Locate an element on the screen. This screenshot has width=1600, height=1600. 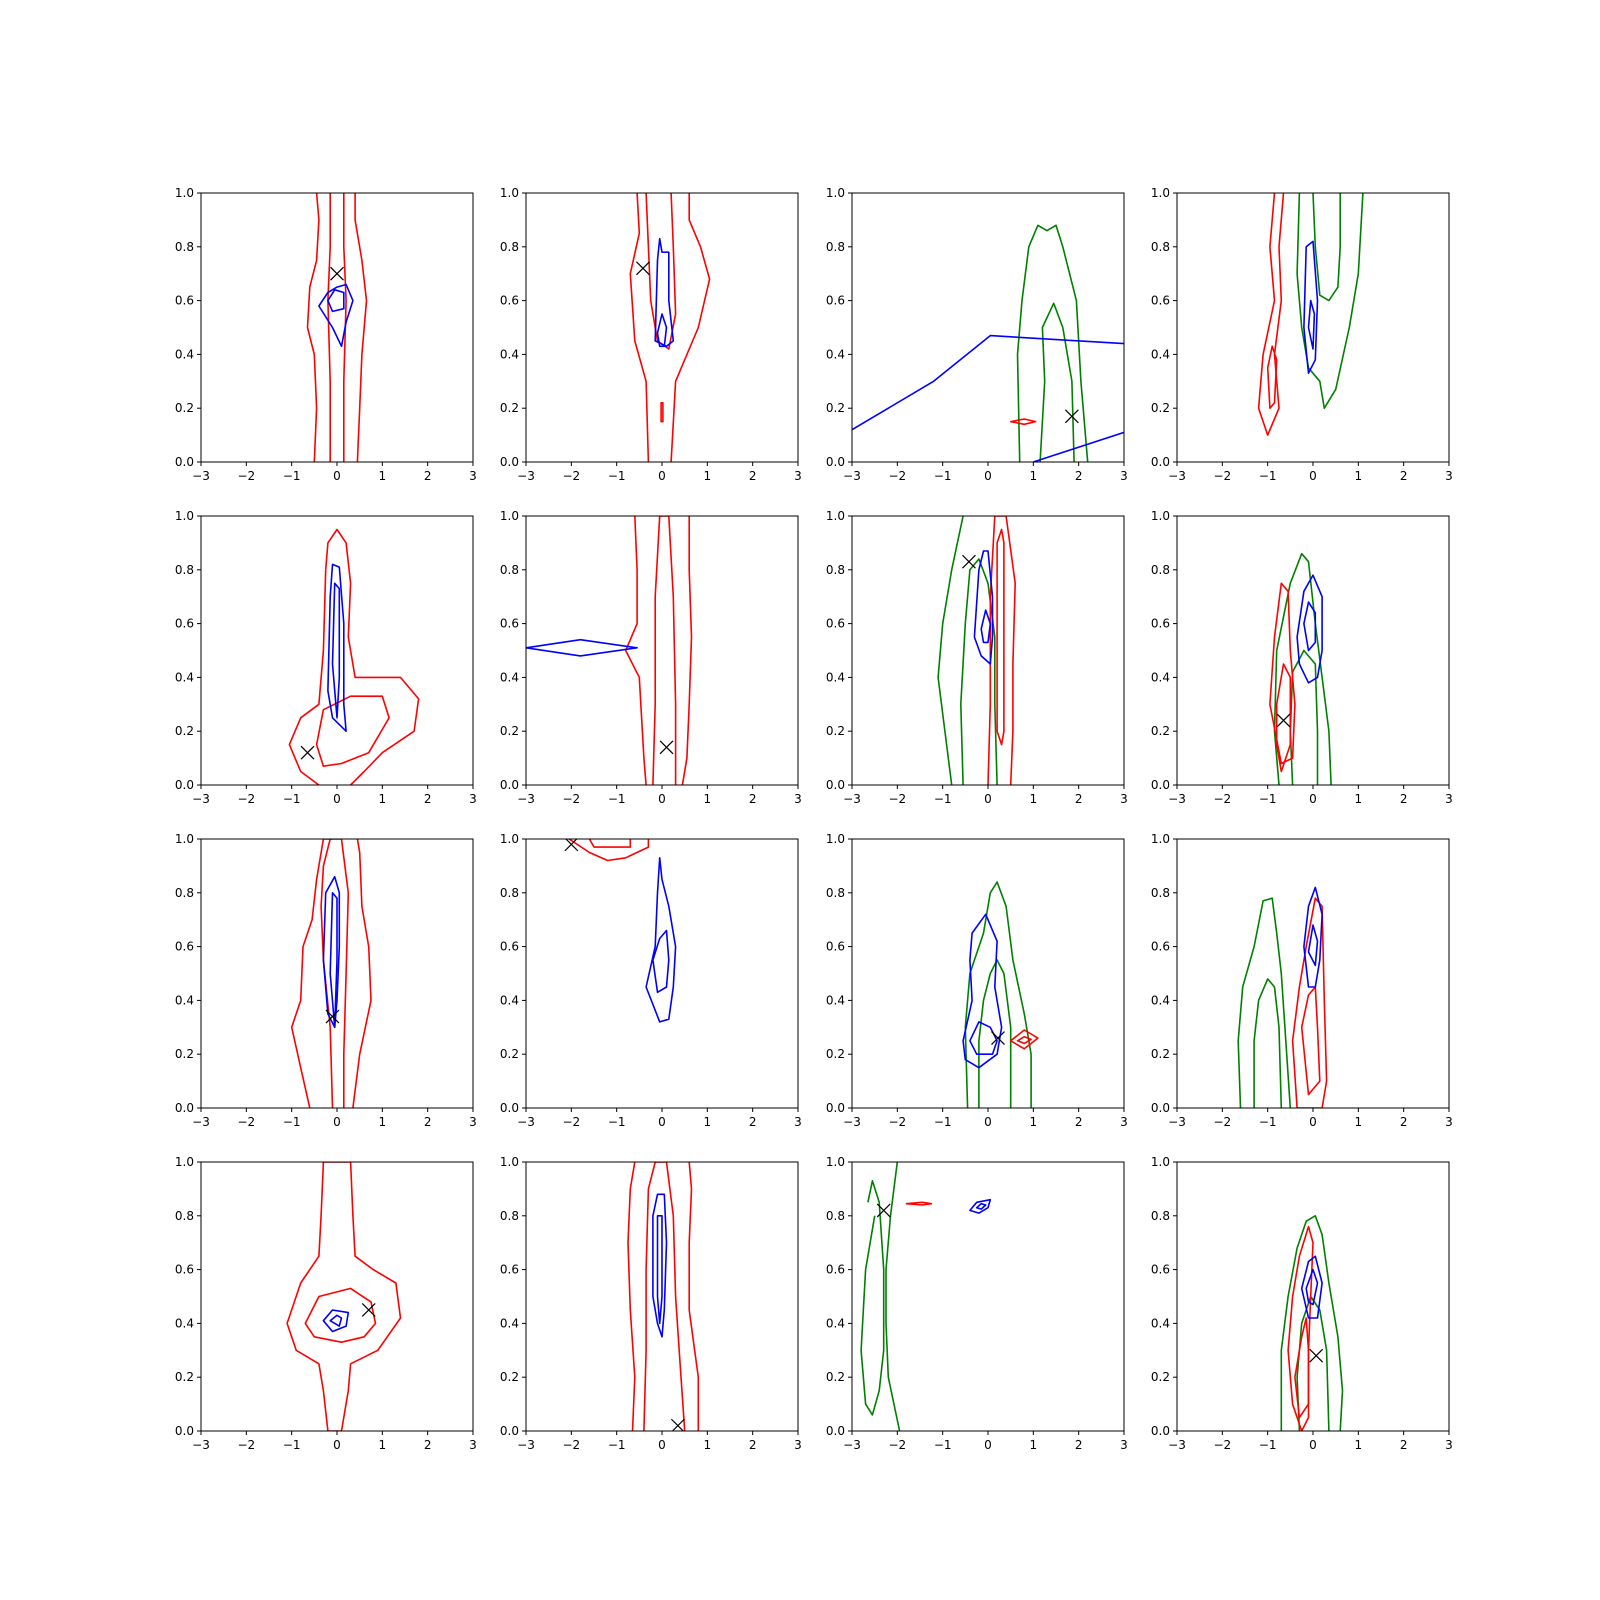
subplot-1-3: −3 −2 −1 0 1 2 3 0.0 0.2 0.4 0.6 0.8 1.0 is located at coordinates (1302, 657).